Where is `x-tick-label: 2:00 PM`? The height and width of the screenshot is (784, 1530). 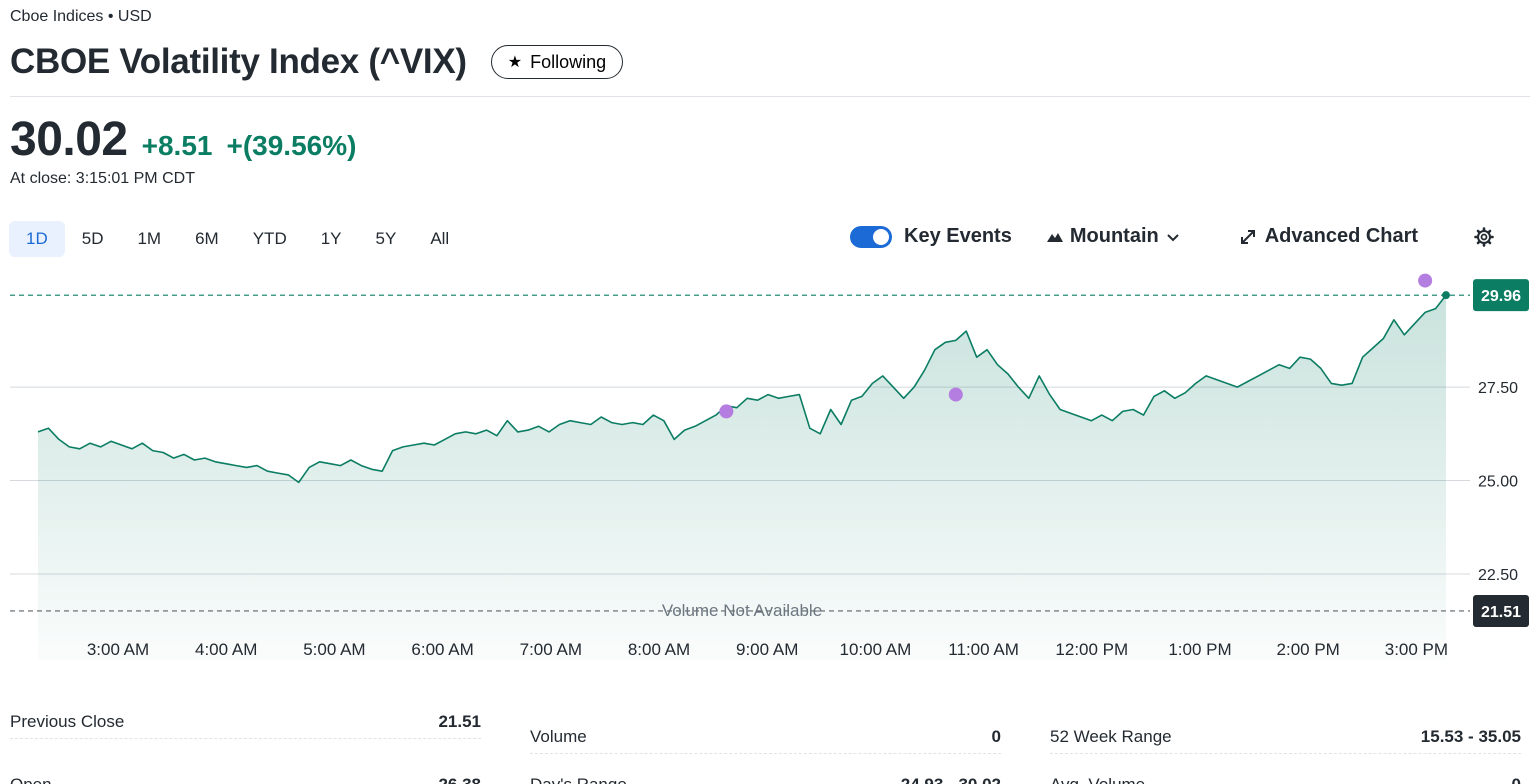
x-tick-label: 2:00 PM is located at coordinates (1308, 649).